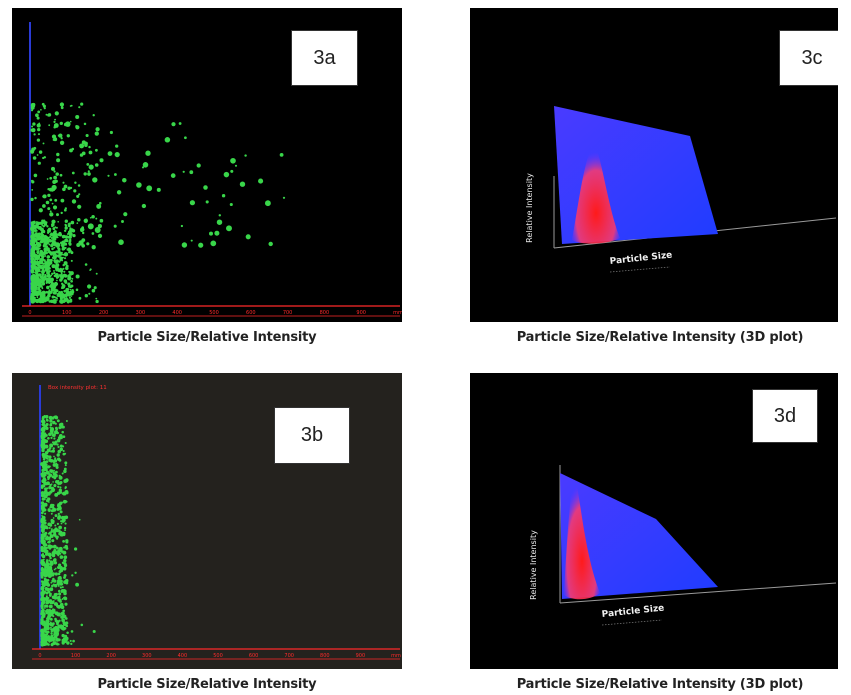 Image resolution: width=851 pixels, height=695 pixels. What do you see at coordinates (29, 313) in the screenshot?
I see `x-tick-label: 0` at bounding box center [29, 313].